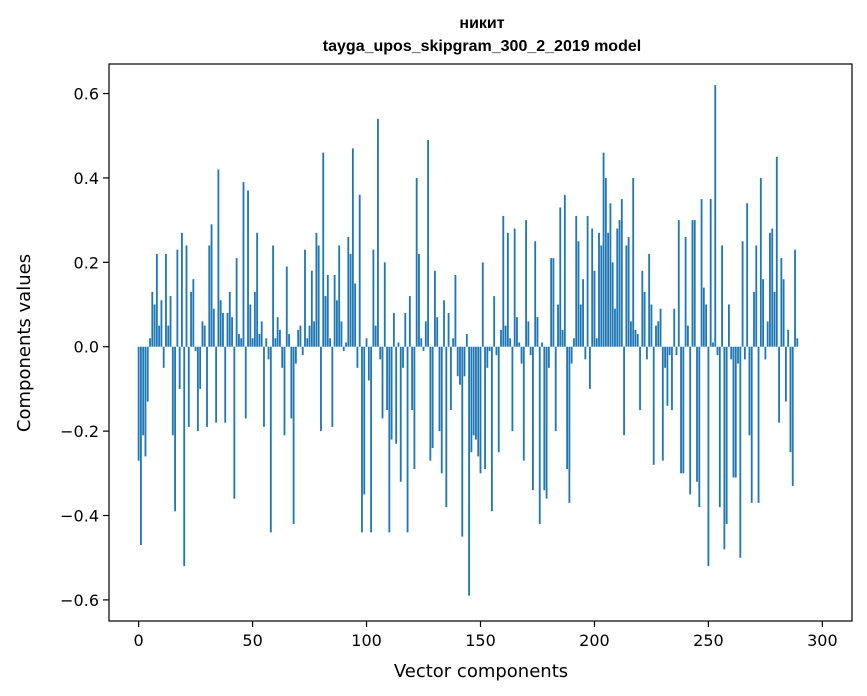 This screenshot has width=867, height=696. Describe the element at coordinates (481, 671) in the screenshot. I see `x-axis-label: Vector components` at that location.